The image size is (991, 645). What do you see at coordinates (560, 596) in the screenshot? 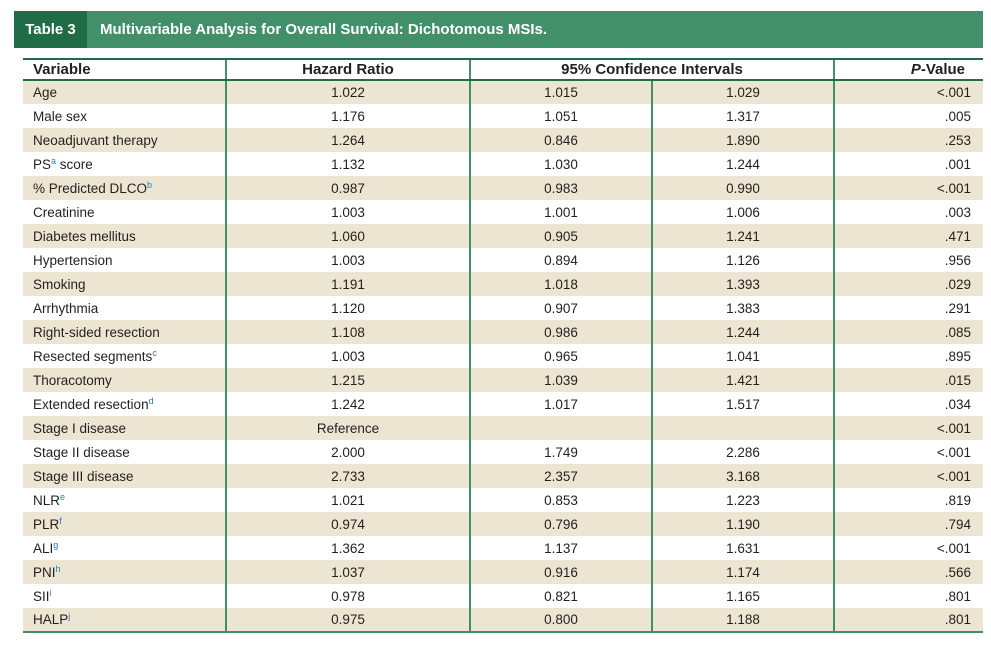
I see `cell-ci-lower: 0.821` at bounding box center [560, 596].